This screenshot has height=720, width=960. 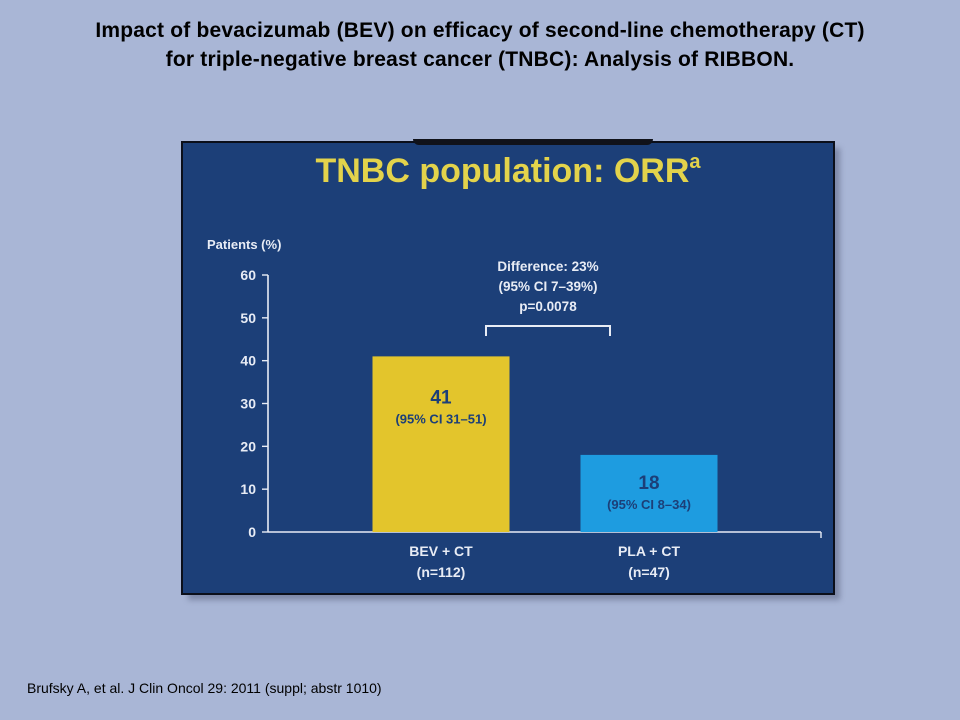 I want to click on difference-annotation-line: (95% CI 7–39%), so click(x=547, y=286).